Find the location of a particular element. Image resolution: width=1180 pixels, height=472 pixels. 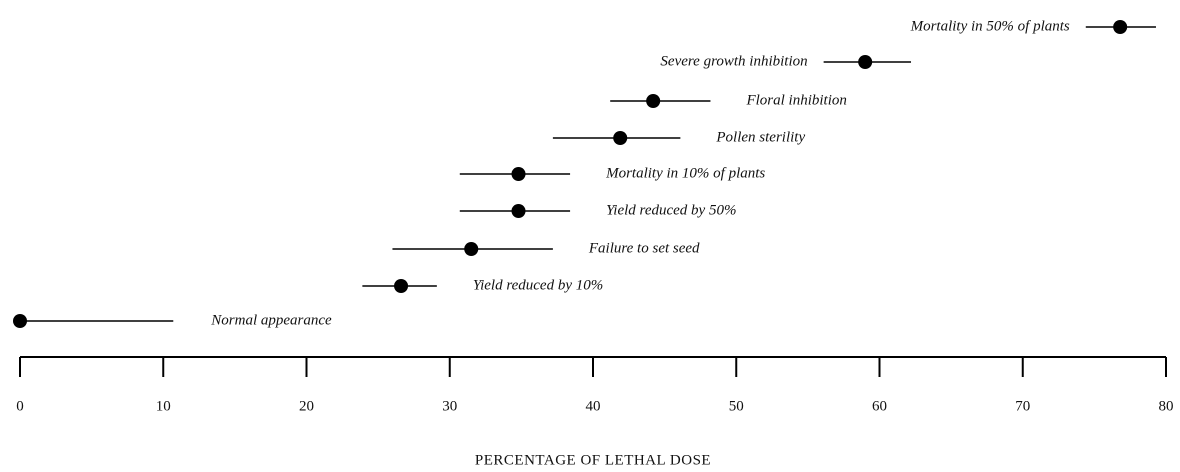

x-tick-label: 80 is located at coordinates (1166, 406).